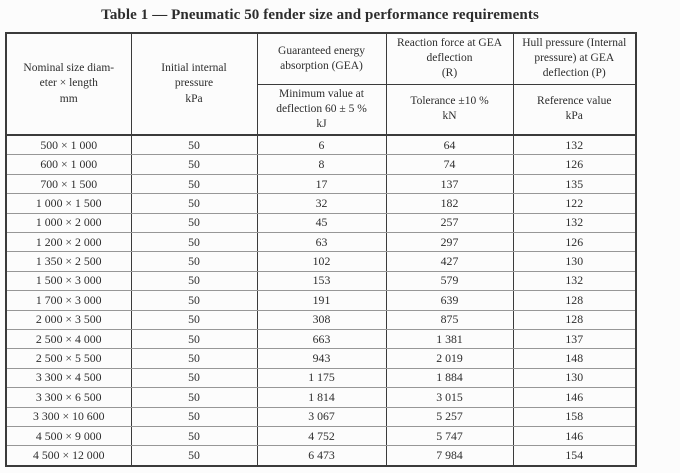 This screenshot has height=473, width=680. Describe the element at coordinates (449, 145) in the screenshot. I see `table-cell: 64` at that location.